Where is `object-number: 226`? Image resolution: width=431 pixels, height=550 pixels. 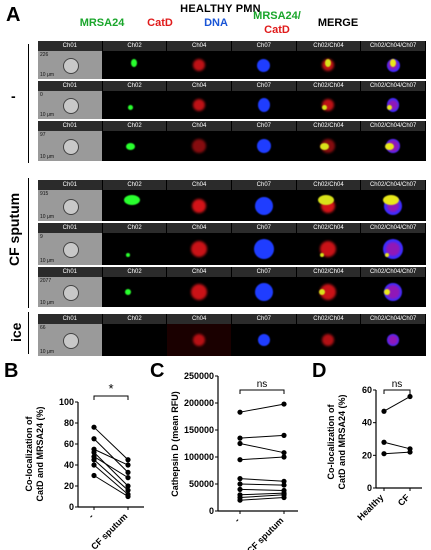 object-number: 226 is located at coordinates (44, 55).